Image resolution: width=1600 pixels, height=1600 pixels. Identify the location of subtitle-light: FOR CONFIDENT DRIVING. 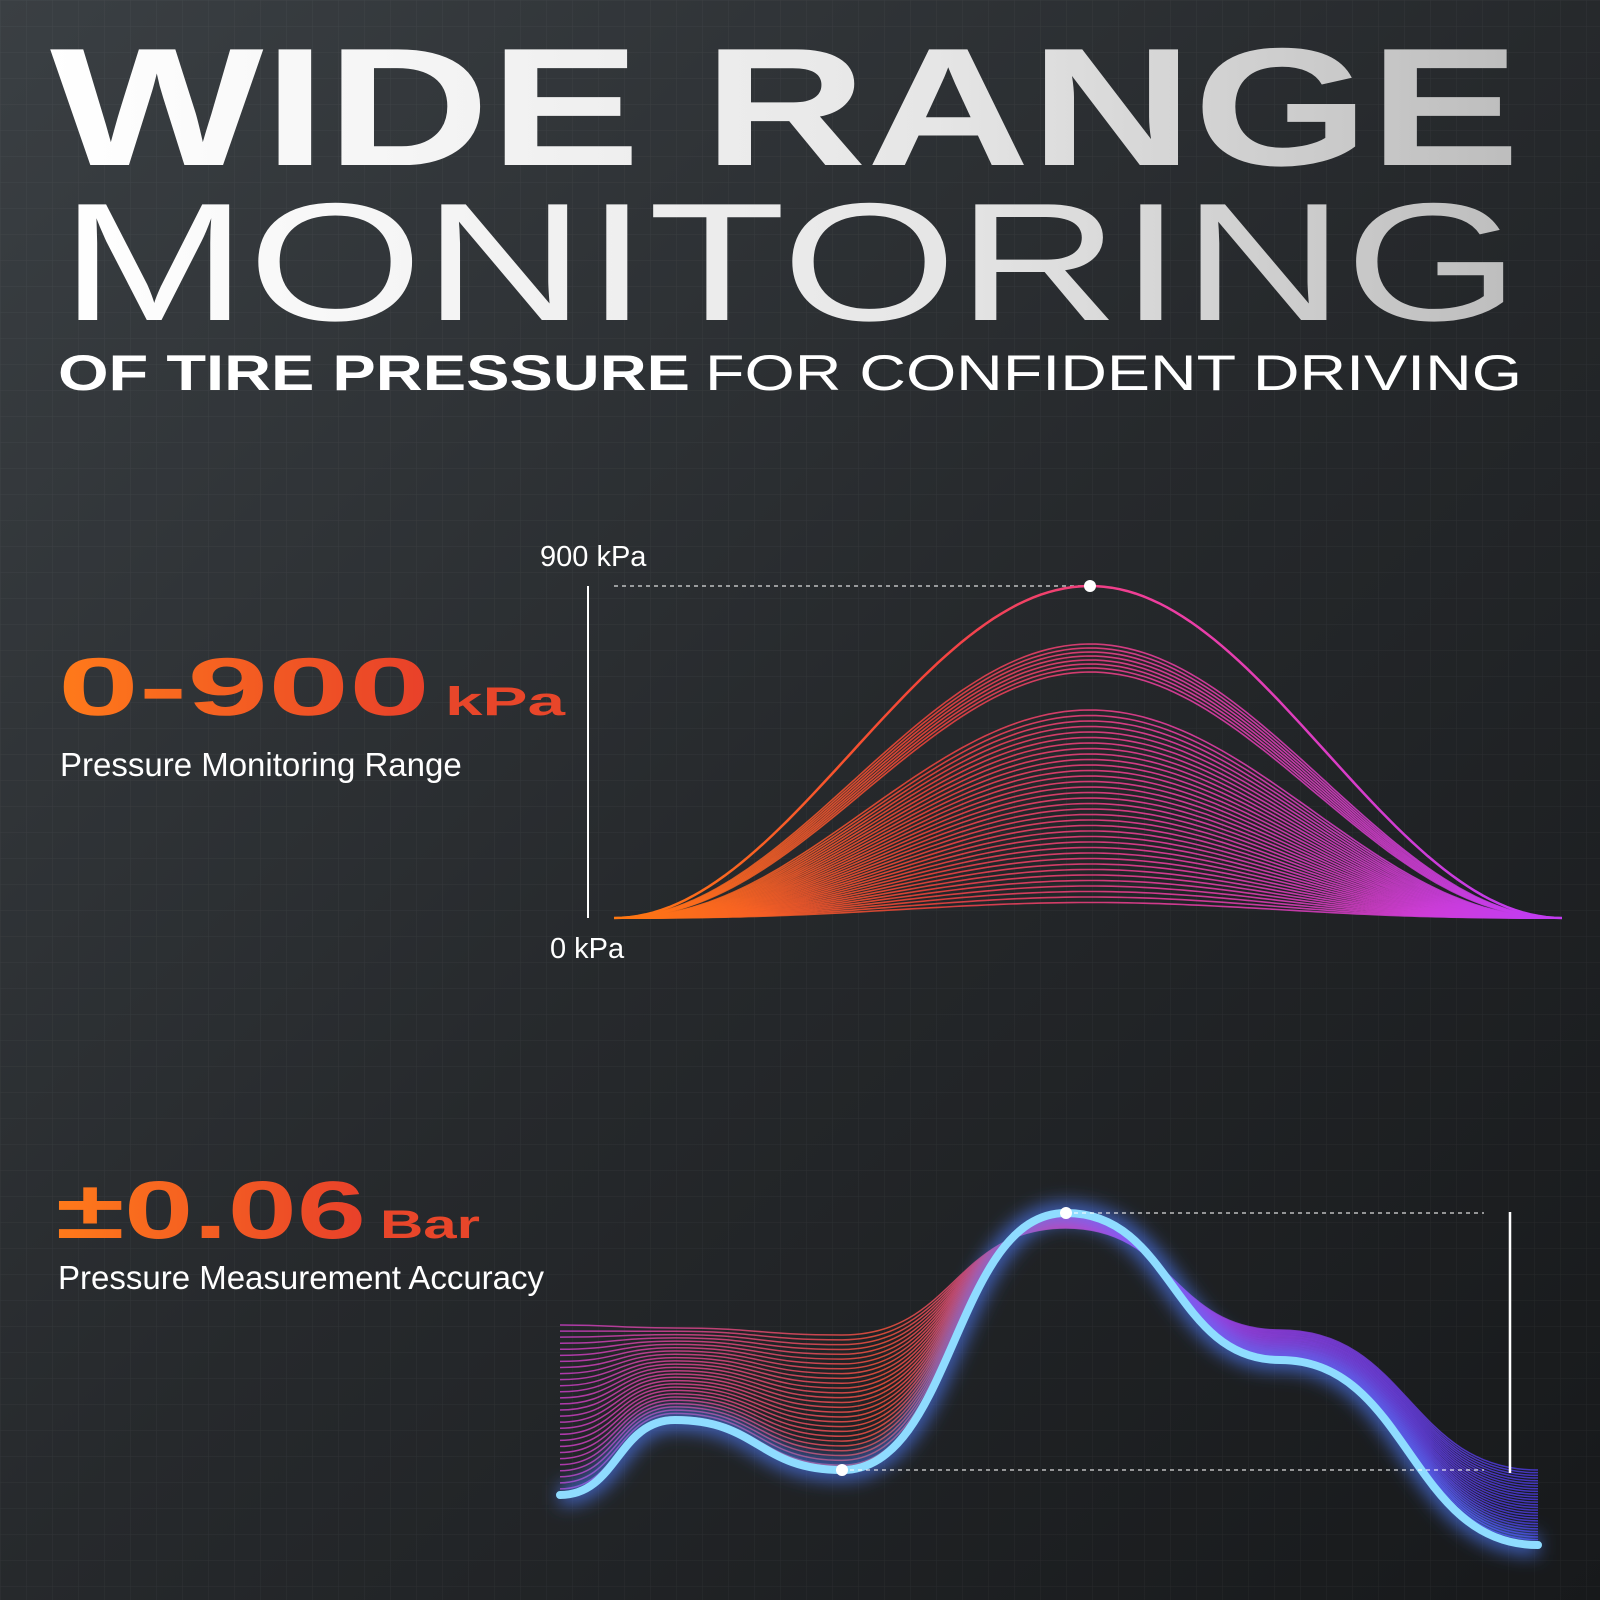
(1113, 373).